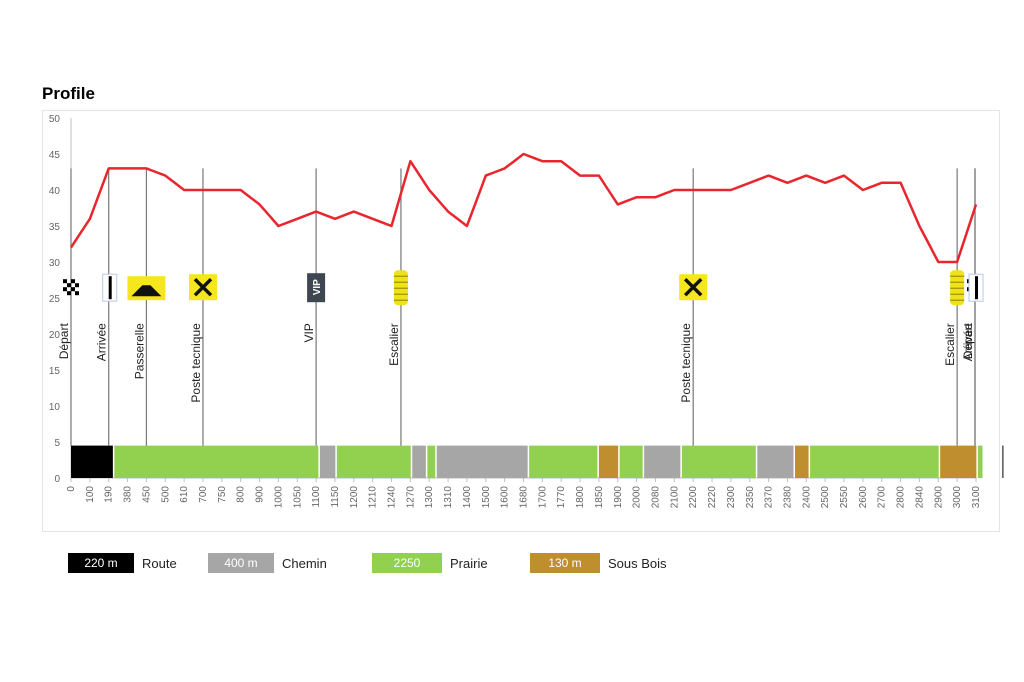 The height and width of the screenshot is (682, 1024). Describe the element at coordinates (165, 494) in the screenshot. I see `x-tick-label: 500` at that location.